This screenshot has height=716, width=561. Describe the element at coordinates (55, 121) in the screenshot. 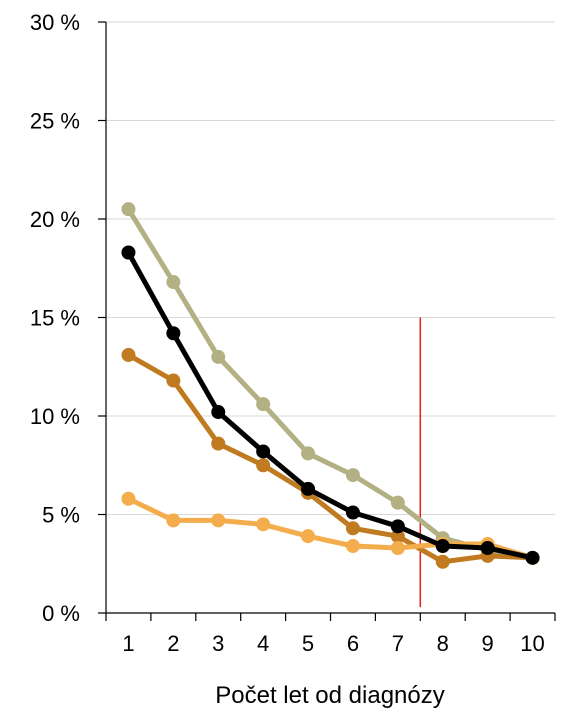

I see `y-tick-label: 25 %` at that location.